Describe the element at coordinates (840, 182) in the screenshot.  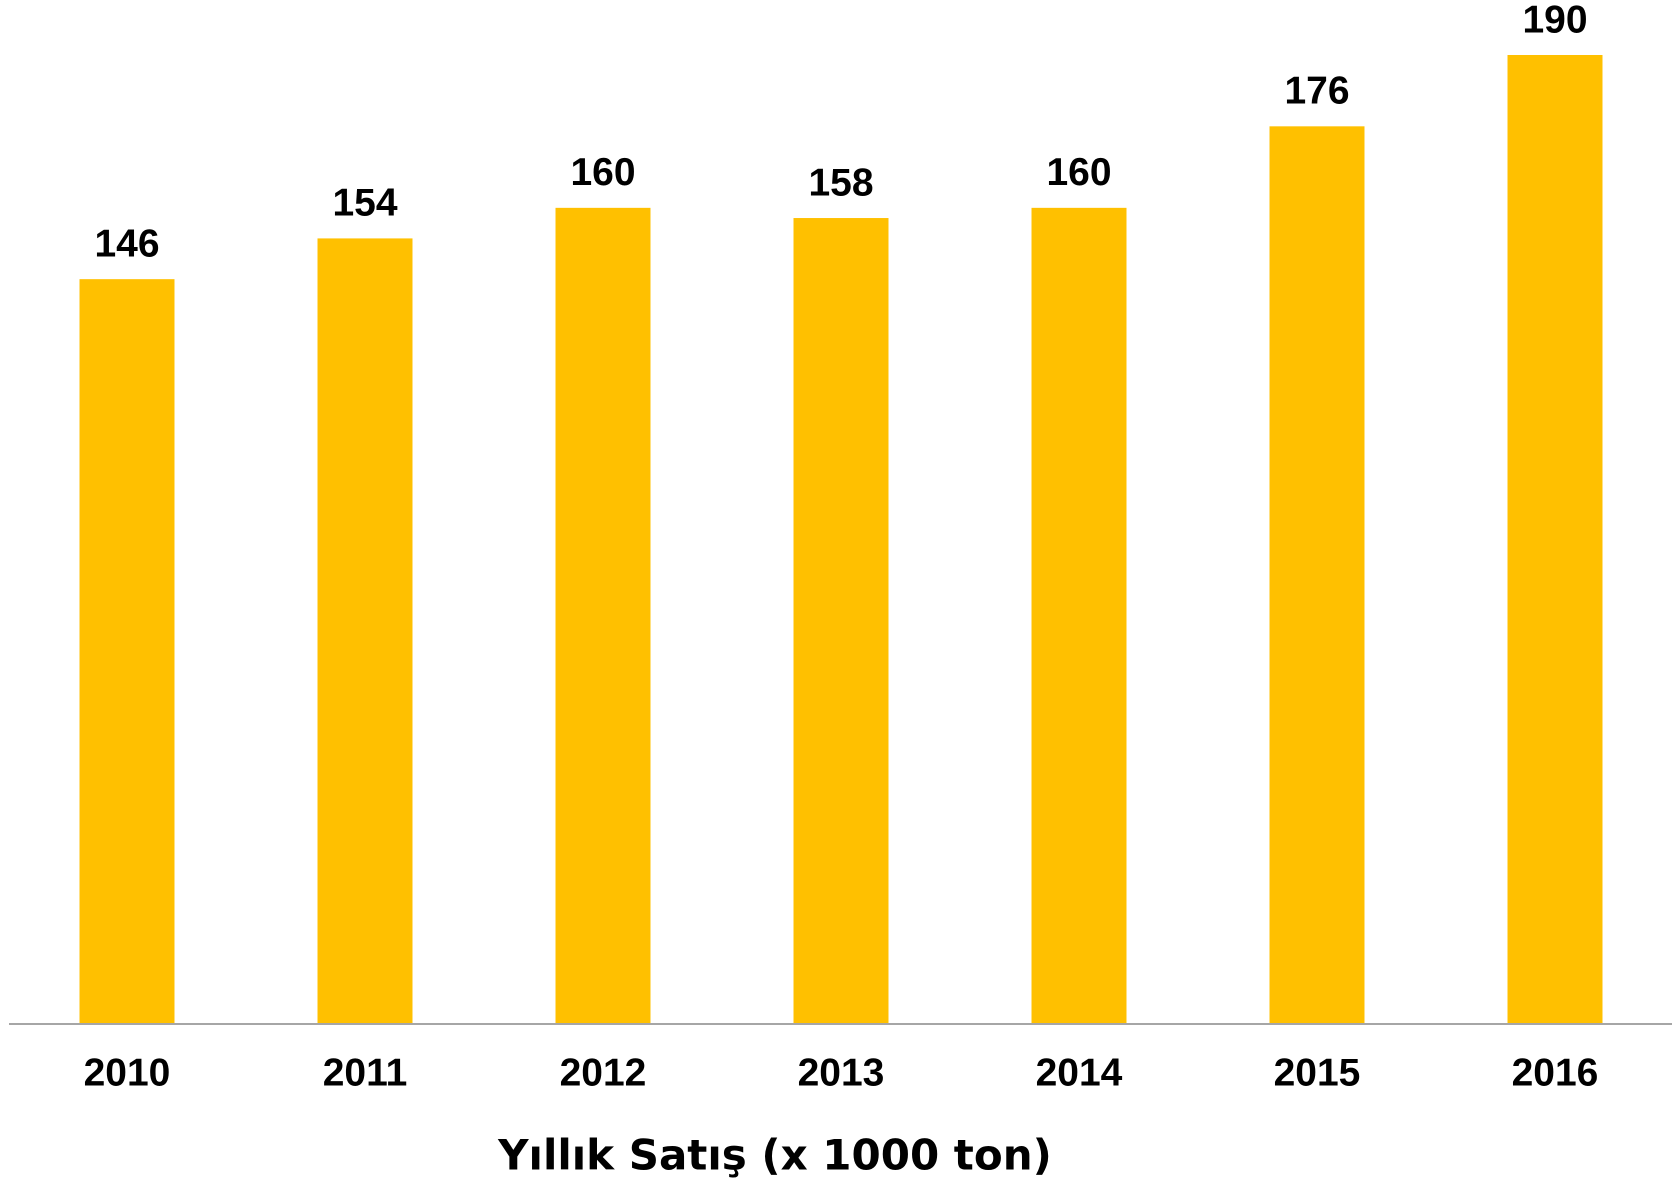
I see `data-label: 158` at that location.